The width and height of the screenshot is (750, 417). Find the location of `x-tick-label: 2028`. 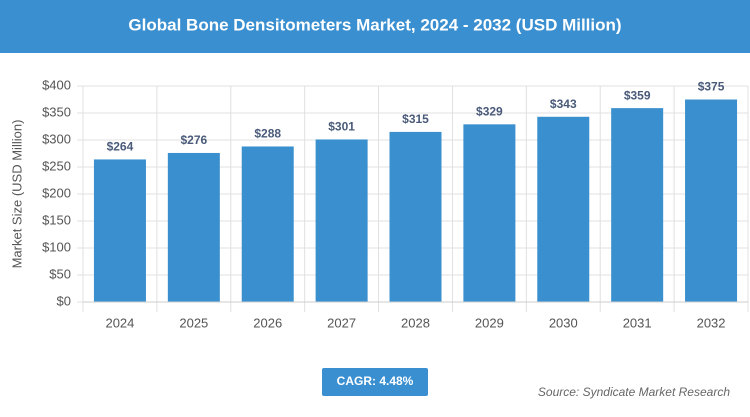

x-tick-label: 2028 is located at coordinates (415, 322).